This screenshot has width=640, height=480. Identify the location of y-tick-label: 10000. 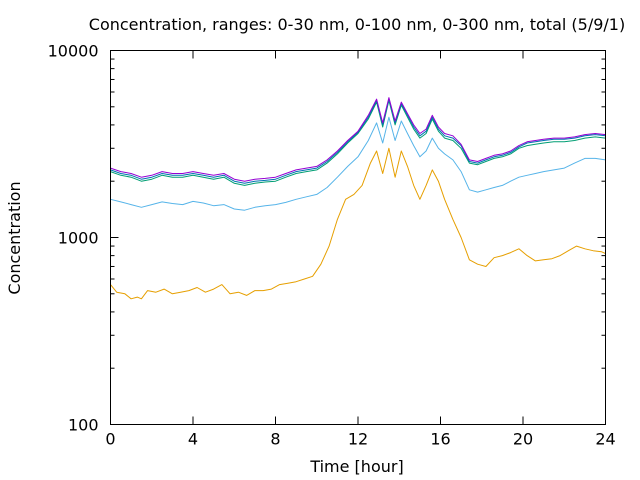
(73, 51).